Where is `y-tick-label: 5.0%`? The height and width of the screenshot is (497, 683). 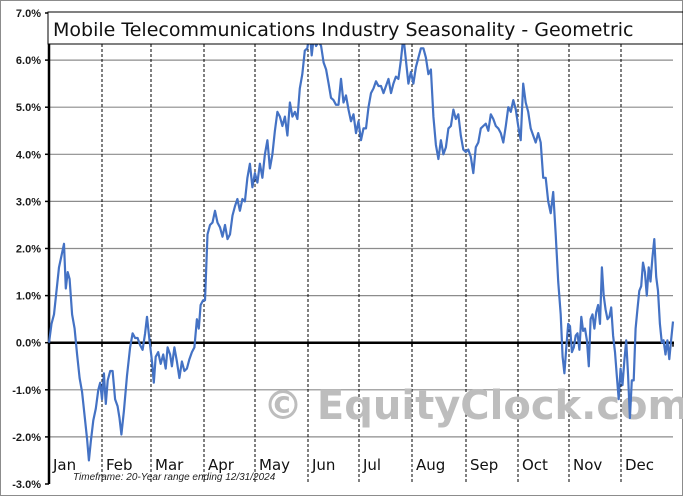 y-tick-label: 5.0% is located at coordinates (28, 108).